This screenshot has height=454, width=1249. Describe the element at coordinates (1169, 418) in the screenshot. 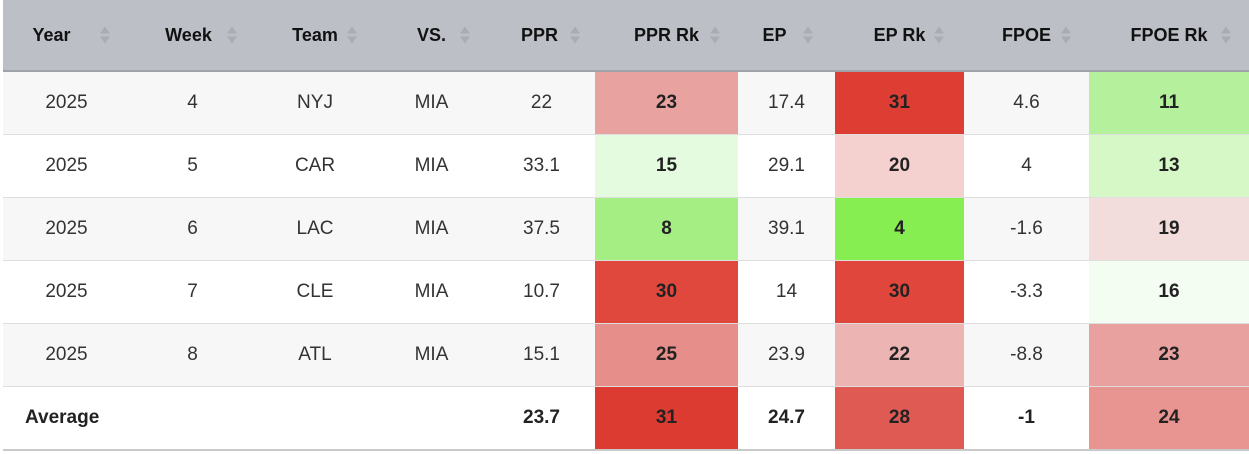

I see `avg-fpoe-rk: 24` at that location.